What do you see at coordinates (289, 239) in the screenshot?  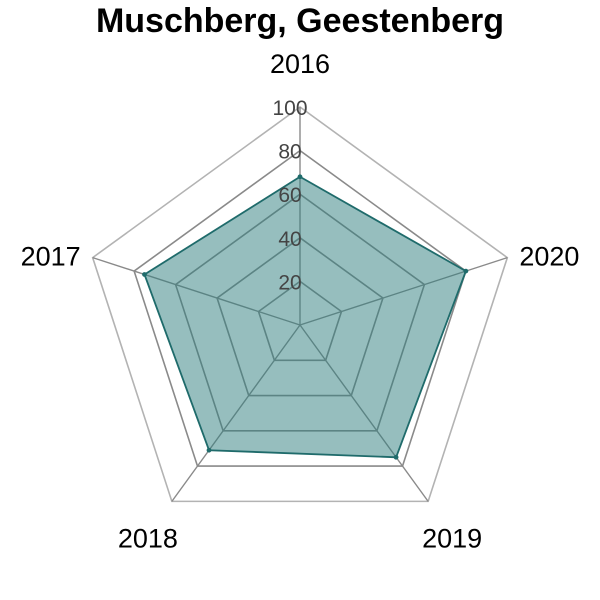 I see `tick-label: 40` at bounding box center [289, 239].